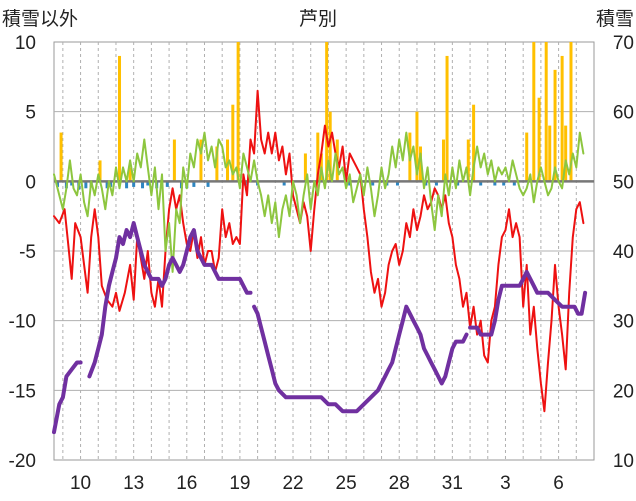 This screenshot has width=636, height=501. I want to click on x-tick-label: 22, so click(292, 483).